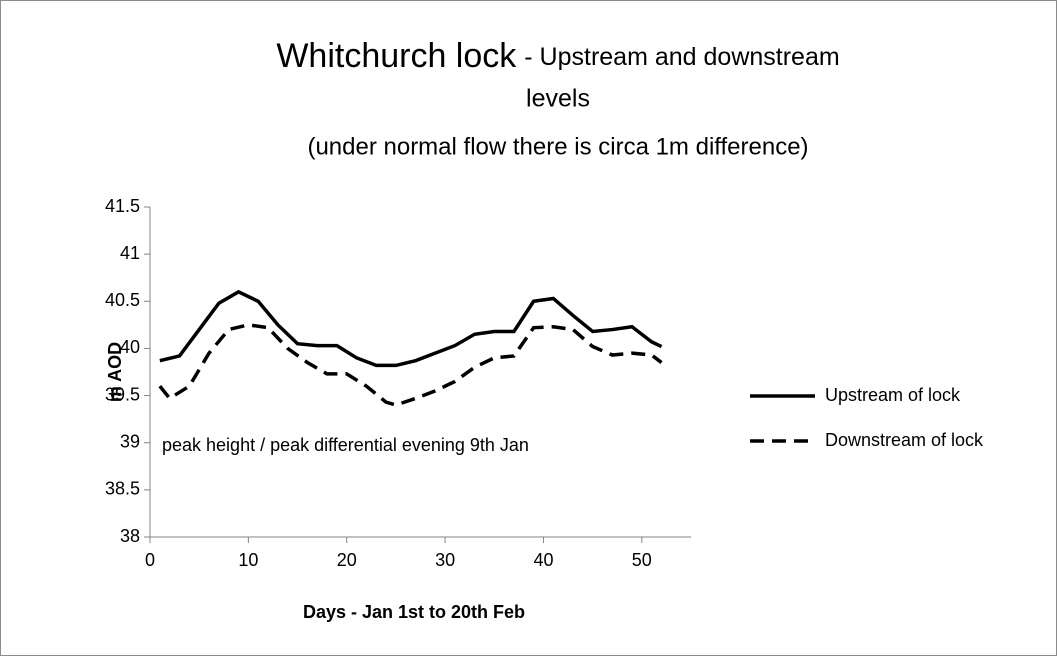  I want to click on x-tick-label: 0, so click(150, 560).